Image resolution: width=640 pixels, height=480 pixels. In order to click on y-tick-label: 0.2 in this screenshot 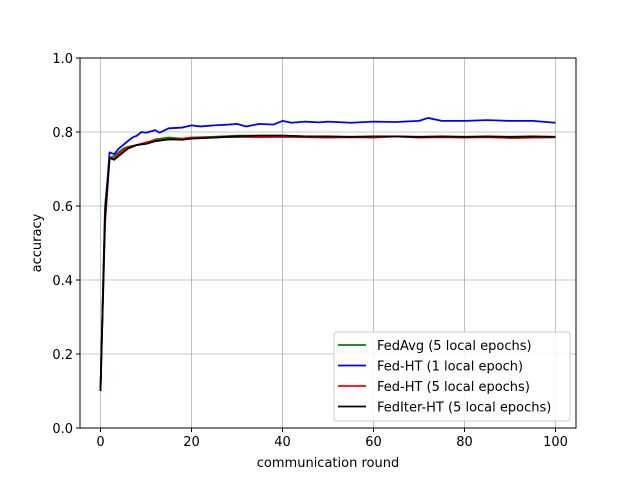, I will do `click(62, 355)`.